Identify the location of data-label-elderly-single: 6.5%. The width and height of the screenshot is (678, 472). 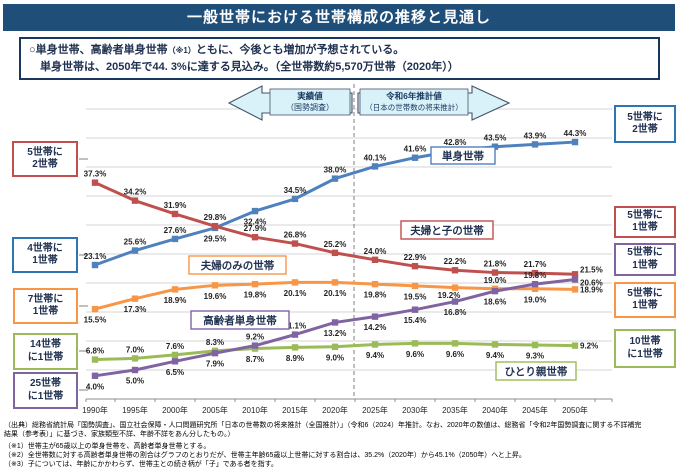
(175, 372).